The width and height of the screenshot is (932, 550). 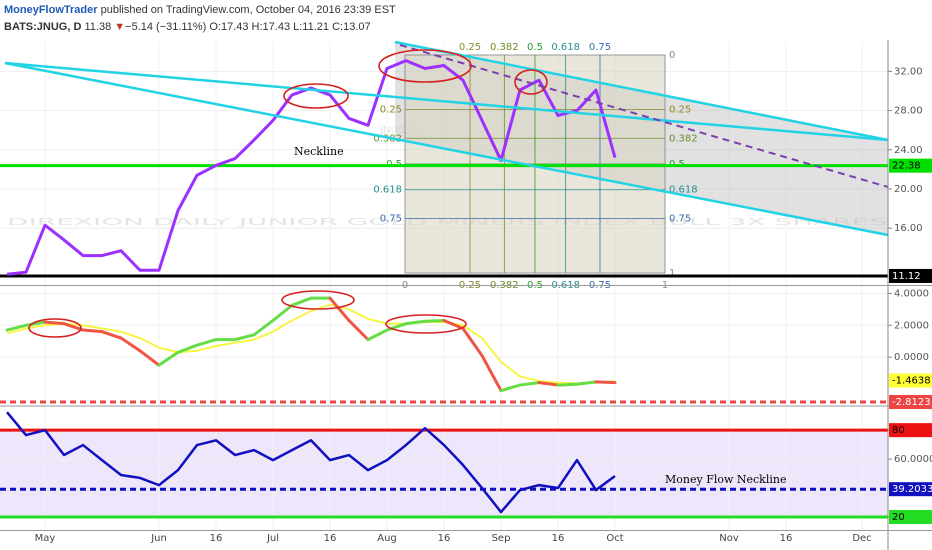 I want to click on fib-label: 0.5, so click(x=535, y=47).